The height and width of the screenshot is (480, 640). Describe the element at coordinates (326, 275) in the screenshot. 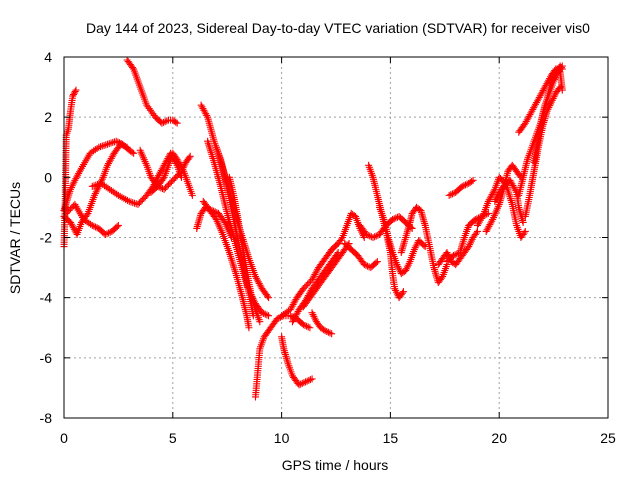

I see `series-arc-s` at that location.